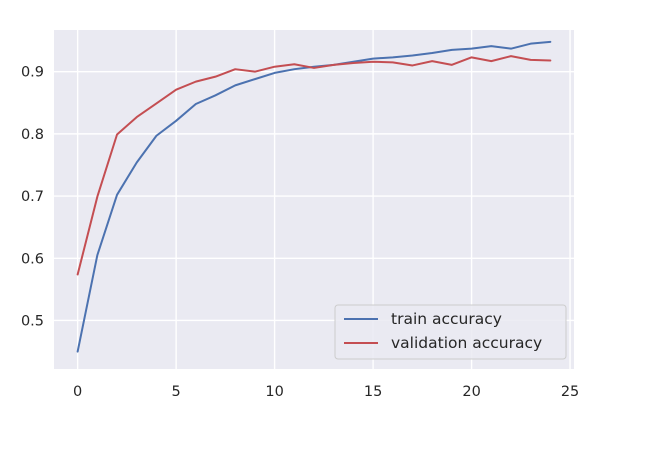 Image resolution: width=650 pixels, height=463 pixels. What do you see at coordinates (32, 259) in the screenshot?
I see `y-tick-label: 0.6` at bounding box center [32, 259].